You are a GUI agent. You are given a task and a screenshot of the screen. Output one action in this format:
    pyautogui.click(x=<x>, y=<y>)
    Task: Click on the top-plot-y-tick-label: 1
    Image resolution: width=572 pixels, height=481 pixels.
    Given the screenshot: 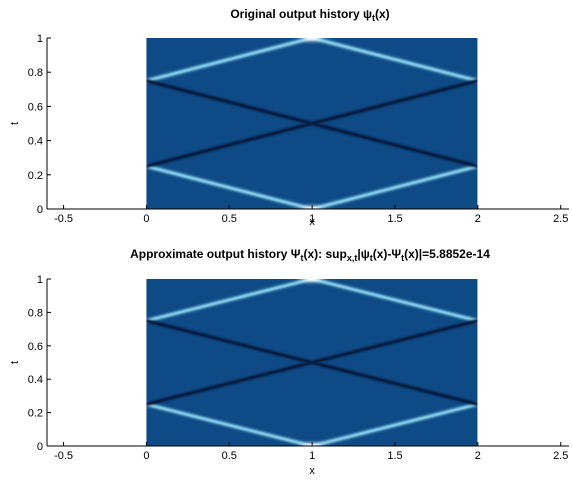 What is the action you would take?
    pyautogui.click(x=40, y=39)
    